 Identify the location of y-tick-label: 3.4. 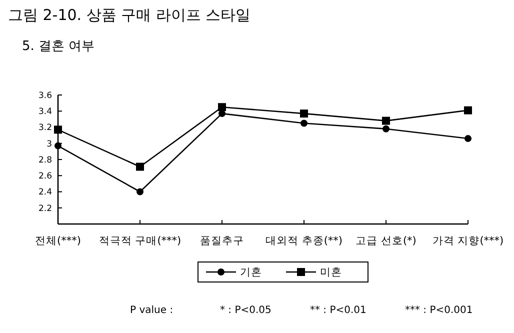
(45, 112).